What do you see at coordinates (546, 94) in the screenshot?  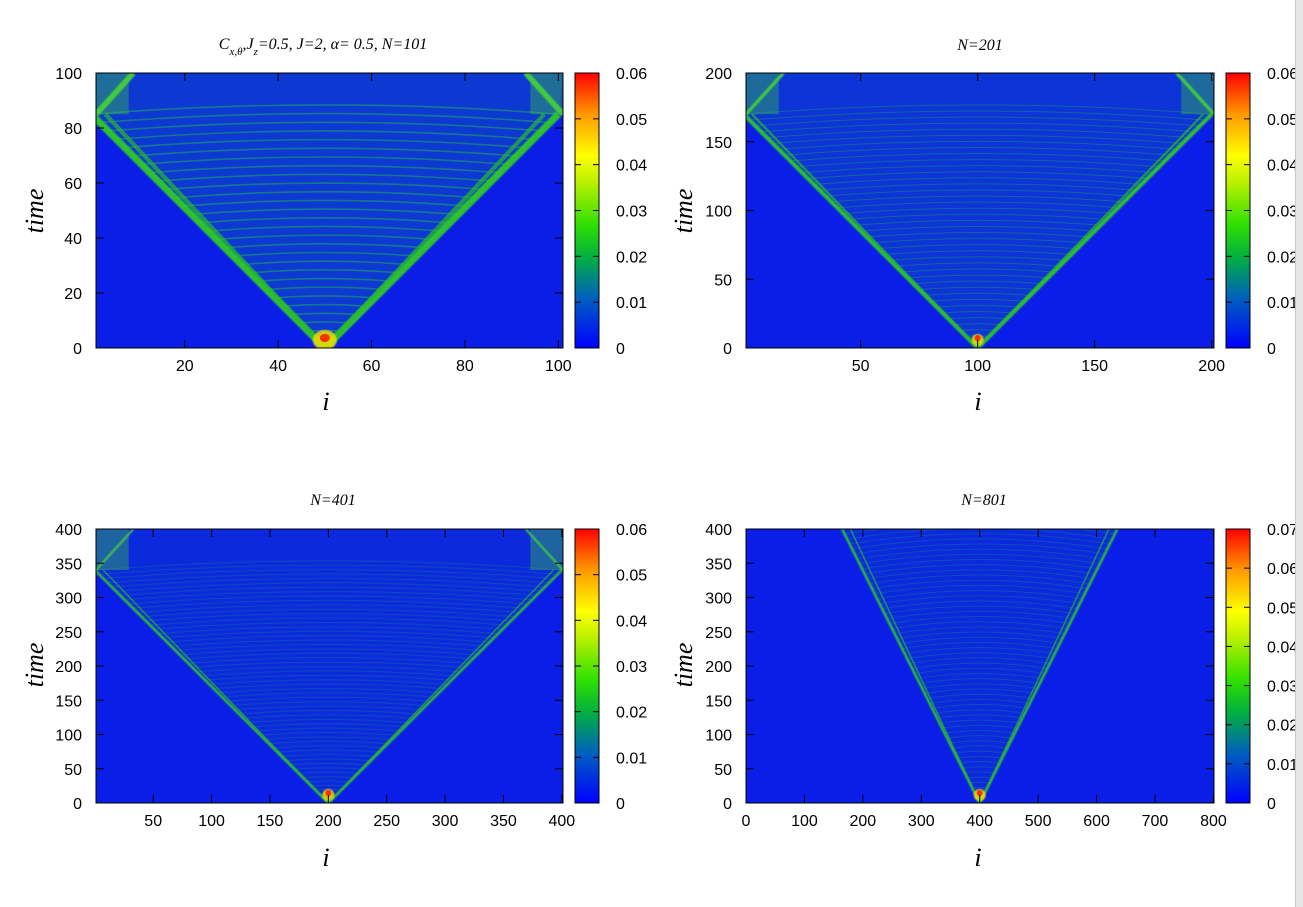 I see `edge-glow-right` at bounding box center [546, 94].